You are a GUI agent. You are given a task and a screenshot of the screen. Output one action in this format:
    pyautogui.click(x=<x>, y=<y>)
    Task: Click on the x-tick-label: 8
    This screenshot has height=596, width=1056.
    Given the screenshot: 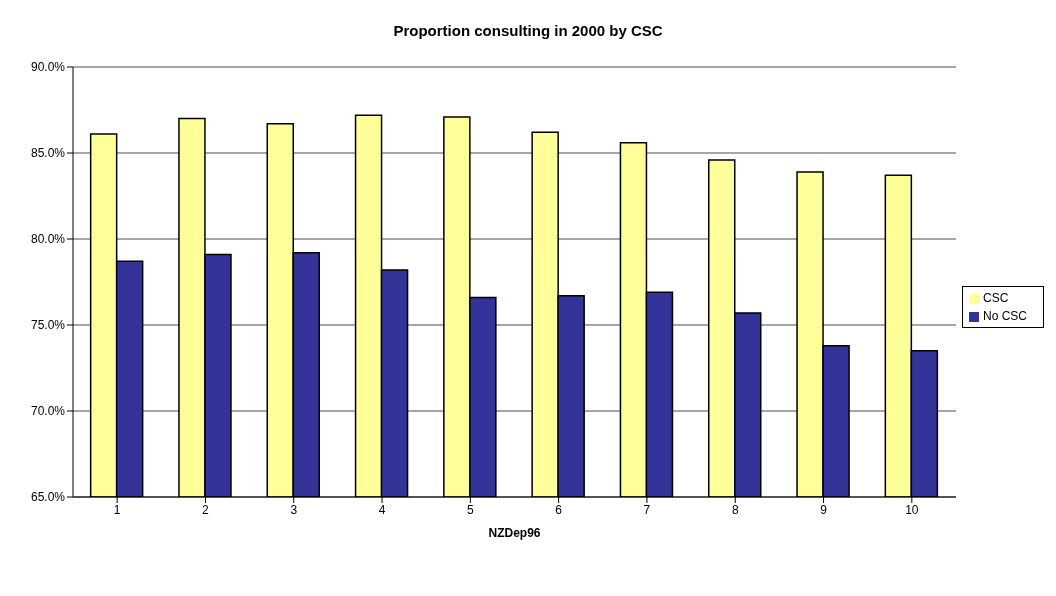 What is the action you would take?
    pyautogui.click(x=735, y=509)
    